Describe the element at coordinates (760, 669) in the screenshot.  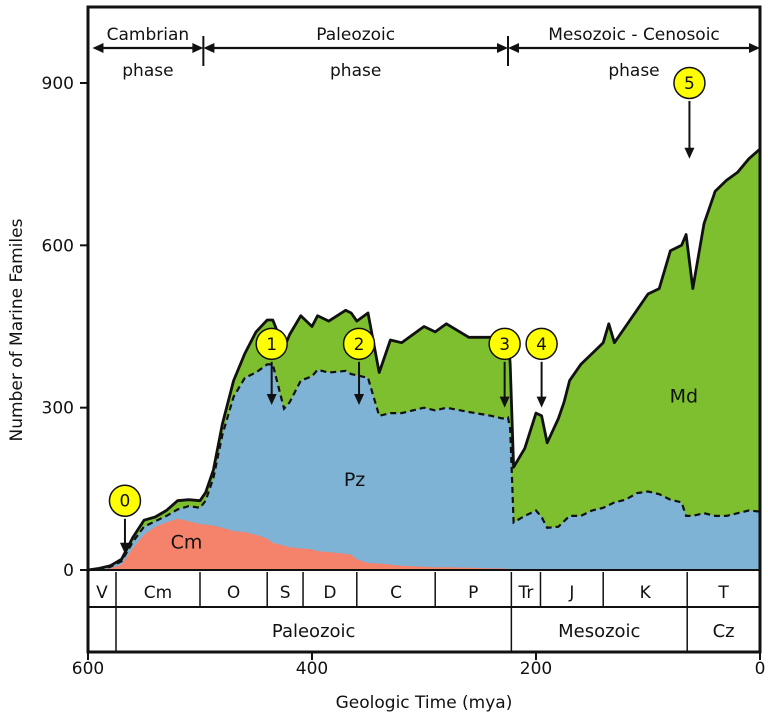
I see `x-tick-label: 0` at that location.